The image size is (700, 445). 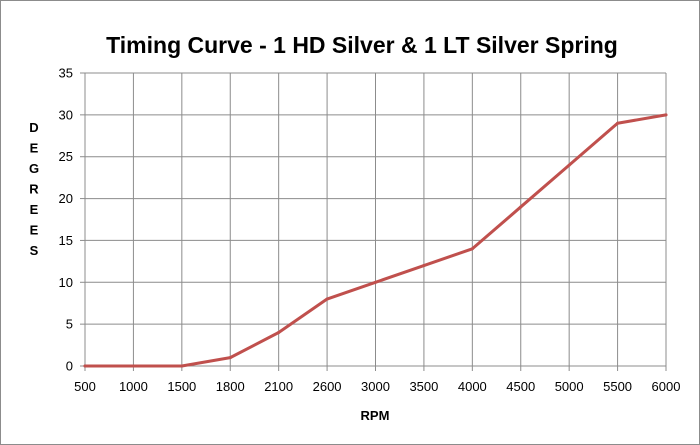 I want to click on y-tick-label: 35, so click(x=66, y=73).